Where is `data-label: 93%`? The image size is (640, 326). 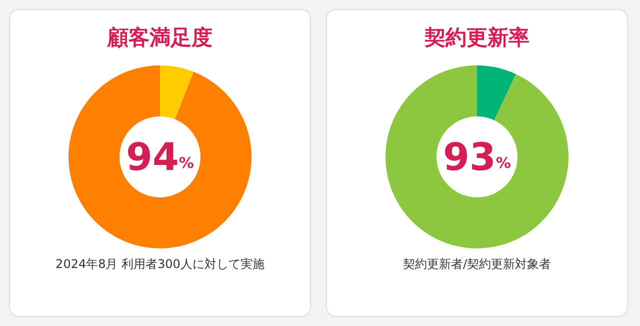
data-label: 93% is located at coordinates (477, 156).